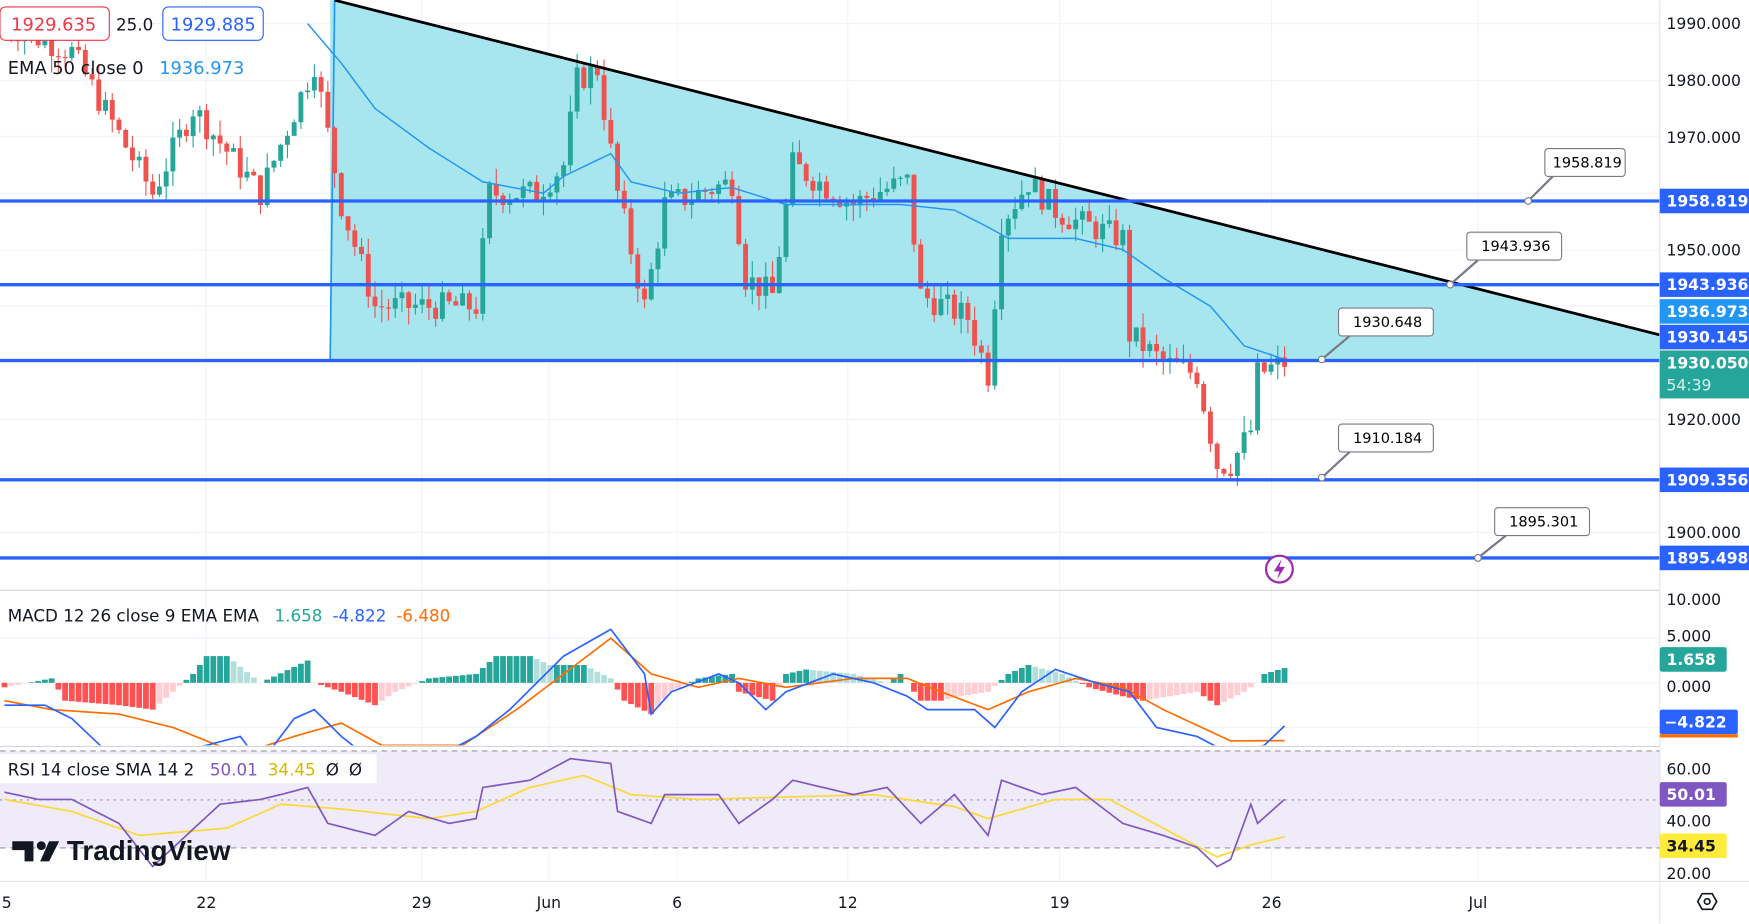 This screenshot has width=1749, height=924. What do you see at coordinates (1387, 439) in the screenshot?
I see `callout-label: 1910.184` at bounding box center [1387, 439].